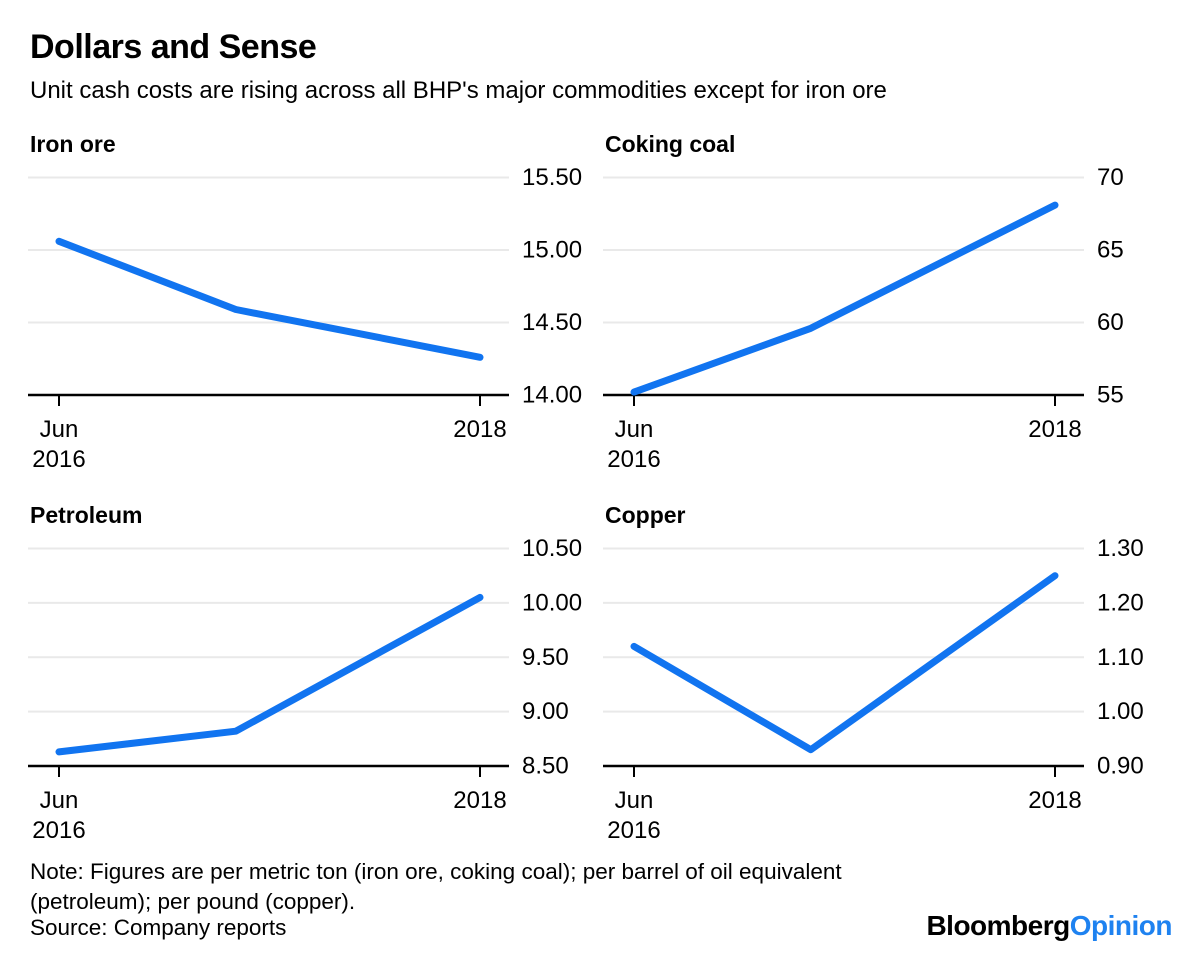 The width and height of the screenshot is (1200, 955). What do you see at coordinates (1120, 602) in the screenshot?
I see `y-tick-label: 1.20` at bounding box center [1120, 602].